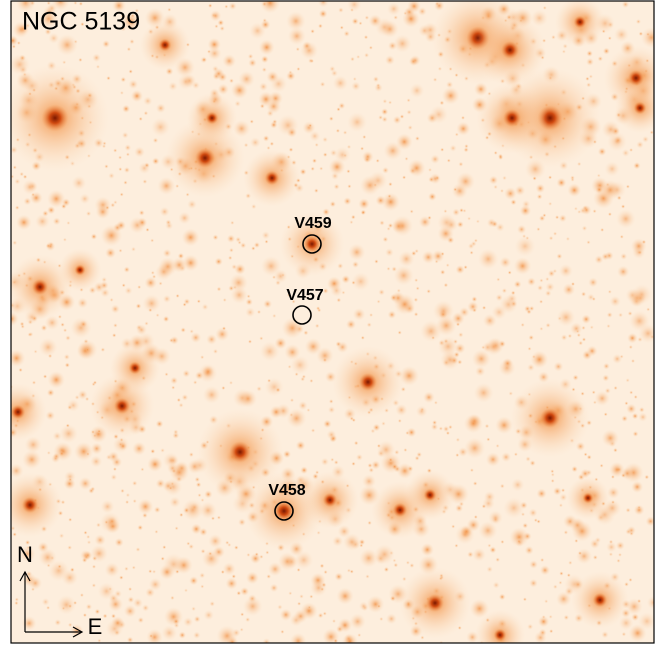 This screenshot has height=646, width=665. I want to click on variable-marker, so click(302, 315).